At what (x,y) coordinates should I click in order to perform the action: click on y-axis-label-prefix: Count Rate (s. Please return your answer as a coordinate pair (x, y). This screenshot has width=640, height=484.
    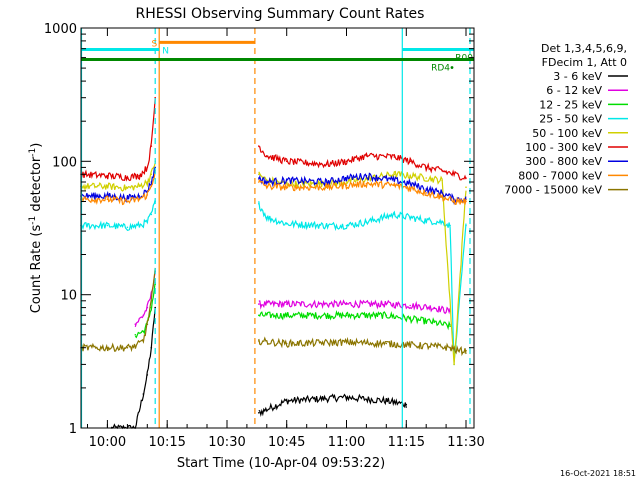
    Looking at the image, I should click on (36, 269).